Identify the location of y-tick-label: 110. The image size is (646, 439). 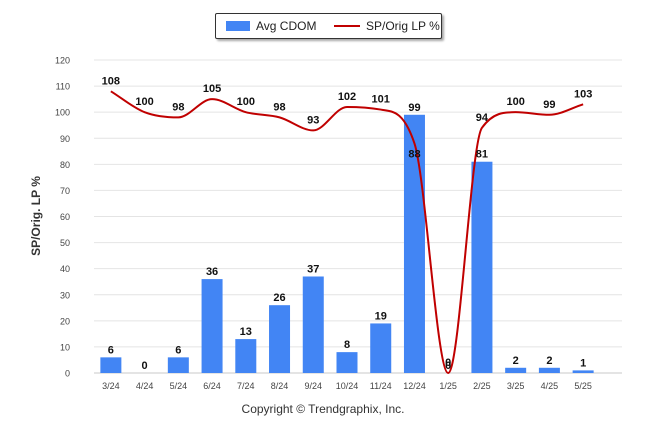
(63, 87).